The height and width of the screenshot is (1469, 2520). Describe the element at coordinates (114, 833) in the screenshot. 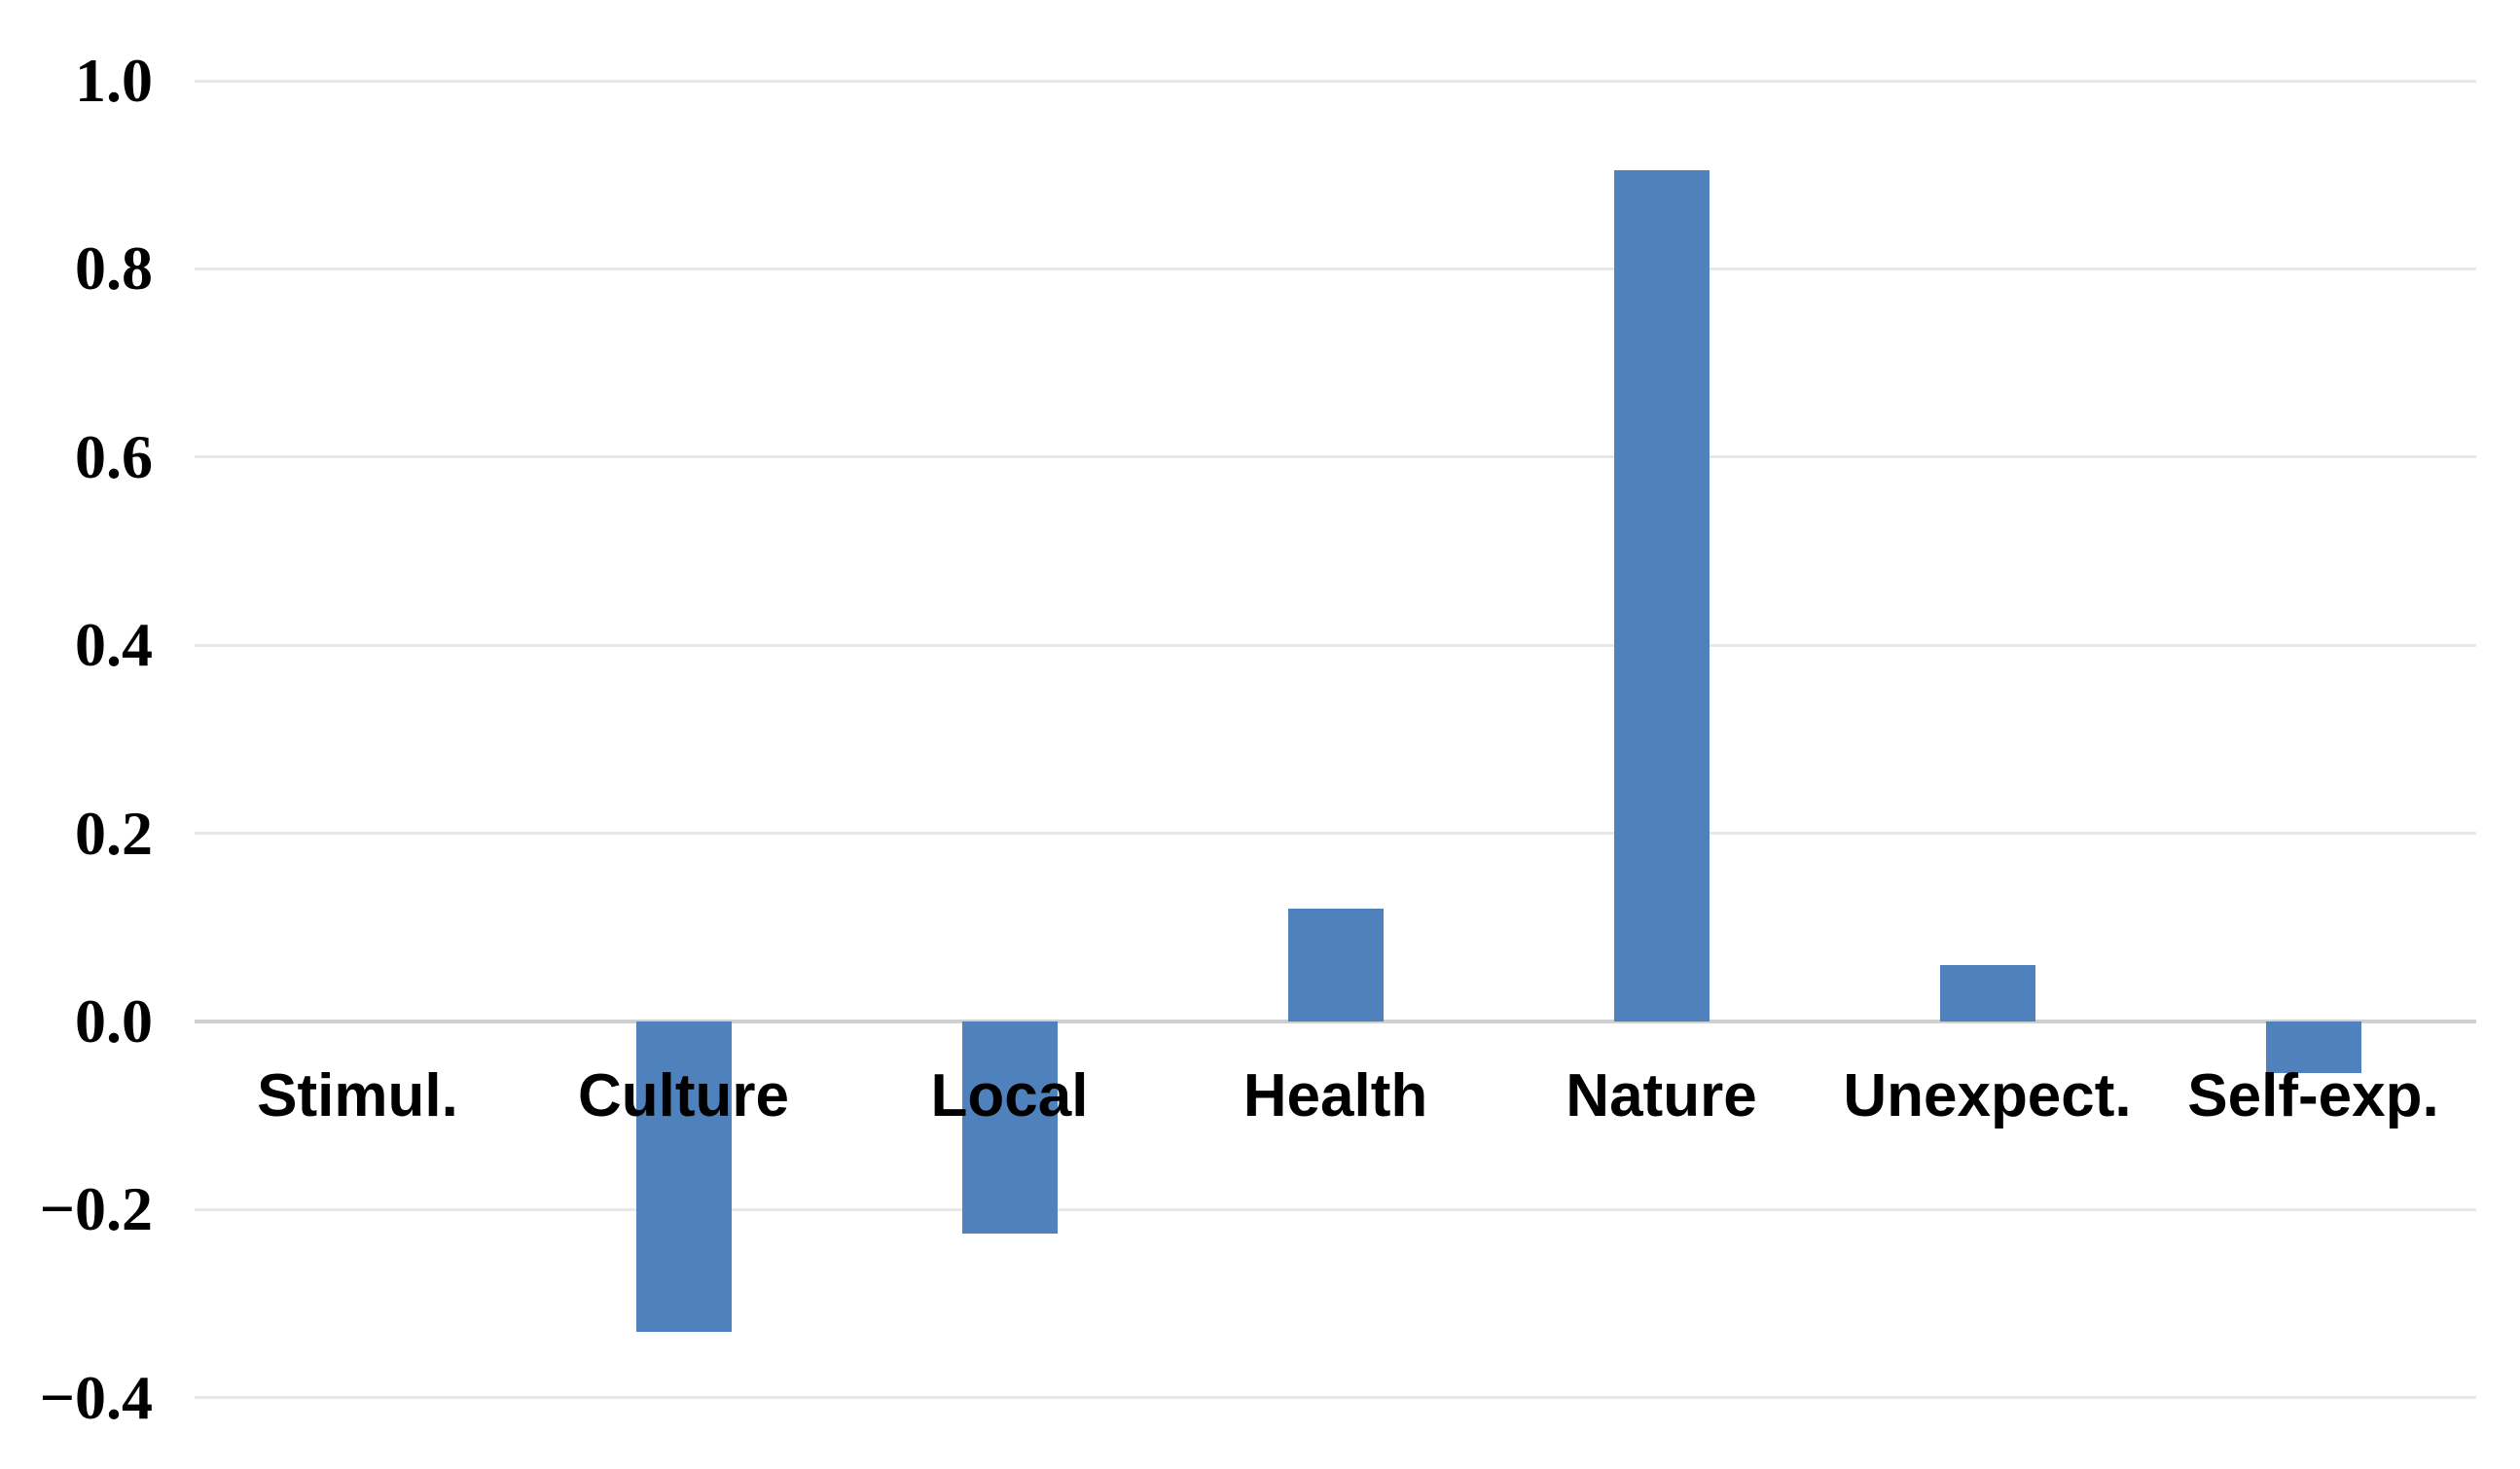

I see `y-tick-label: 0.2` at that location.